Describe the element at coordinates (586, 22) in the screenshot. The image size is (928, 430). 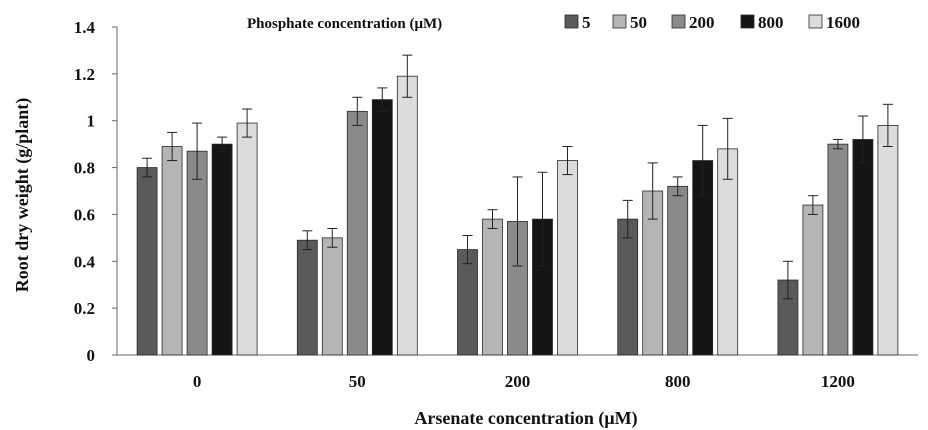
I see `legend-label: 5` at that location.